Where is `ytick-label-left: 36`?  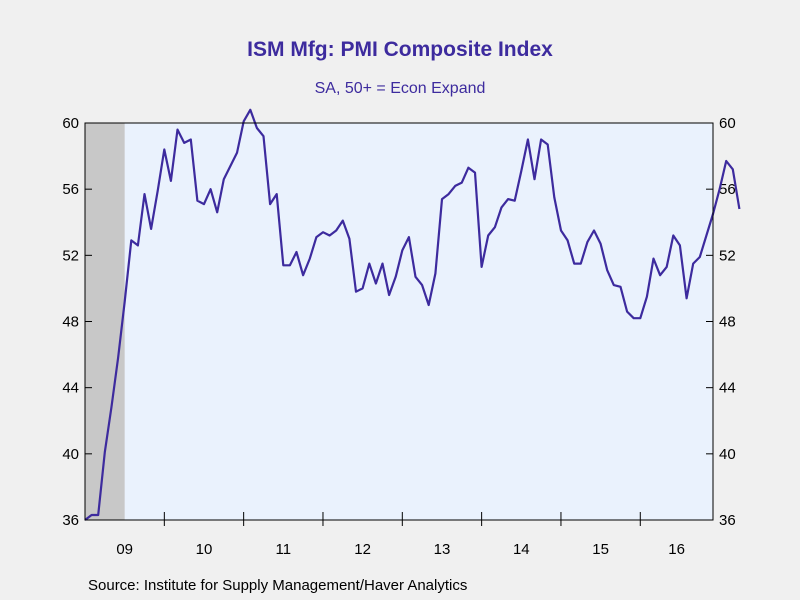 ytick-label-left: 36 is located at coordinates (70, 520).